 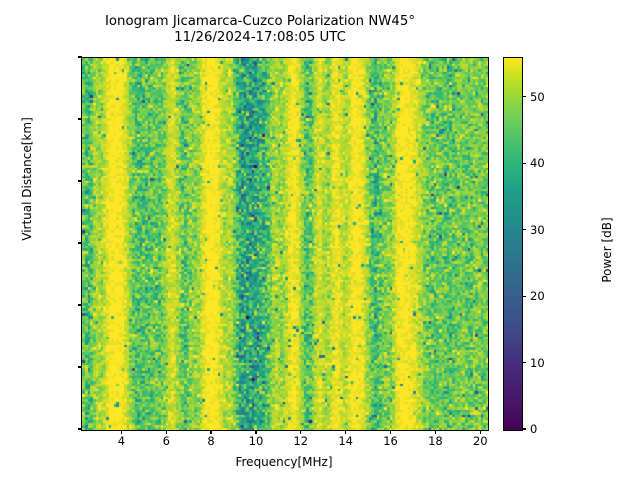 What do you see at coordinates (537, 163) in the screenshot?
I see `colorbar-tick-label: 40` at bounding box center [537, 163].